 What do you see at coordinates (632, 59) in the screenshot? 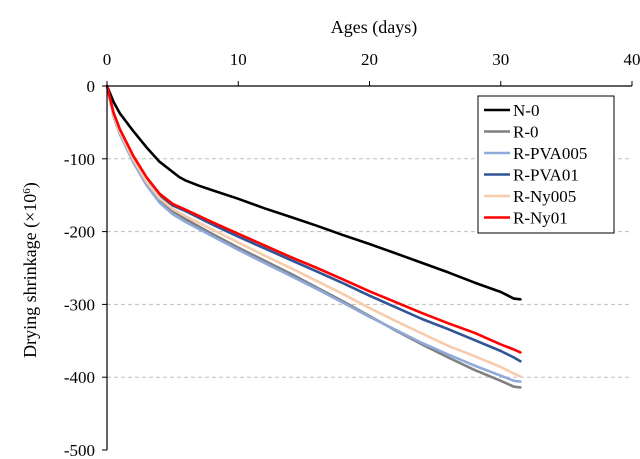
I see `x-tick-label: 40` at bounding box center [632, 59].